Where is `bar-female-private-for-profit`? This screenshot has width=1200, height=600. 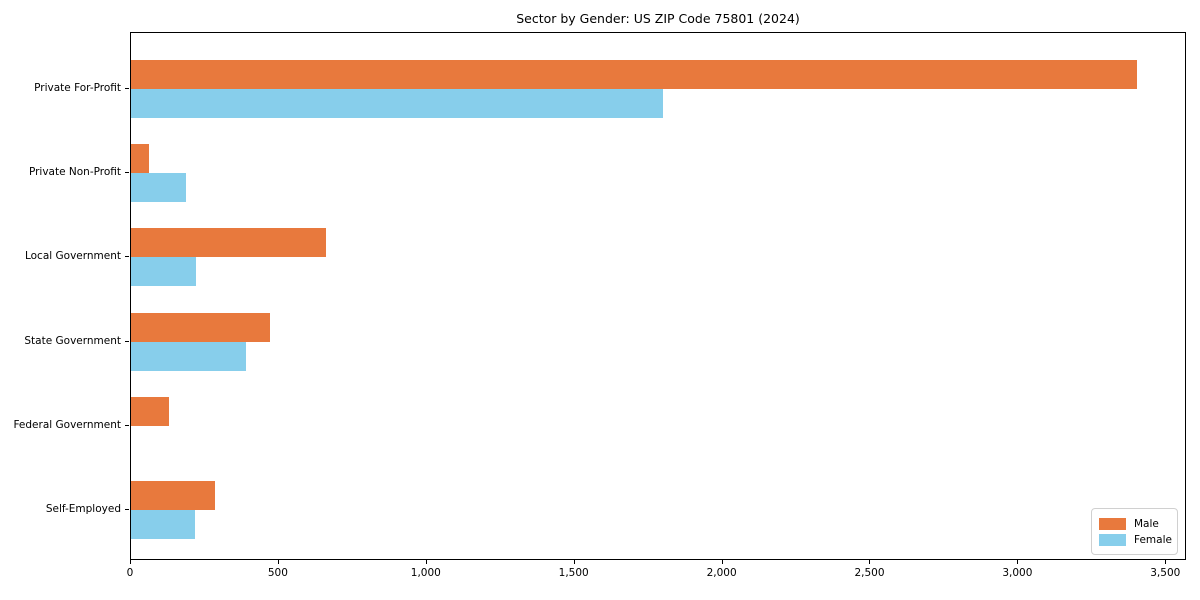 bar-female-private-for-profit is located at coordinates (397, 103).